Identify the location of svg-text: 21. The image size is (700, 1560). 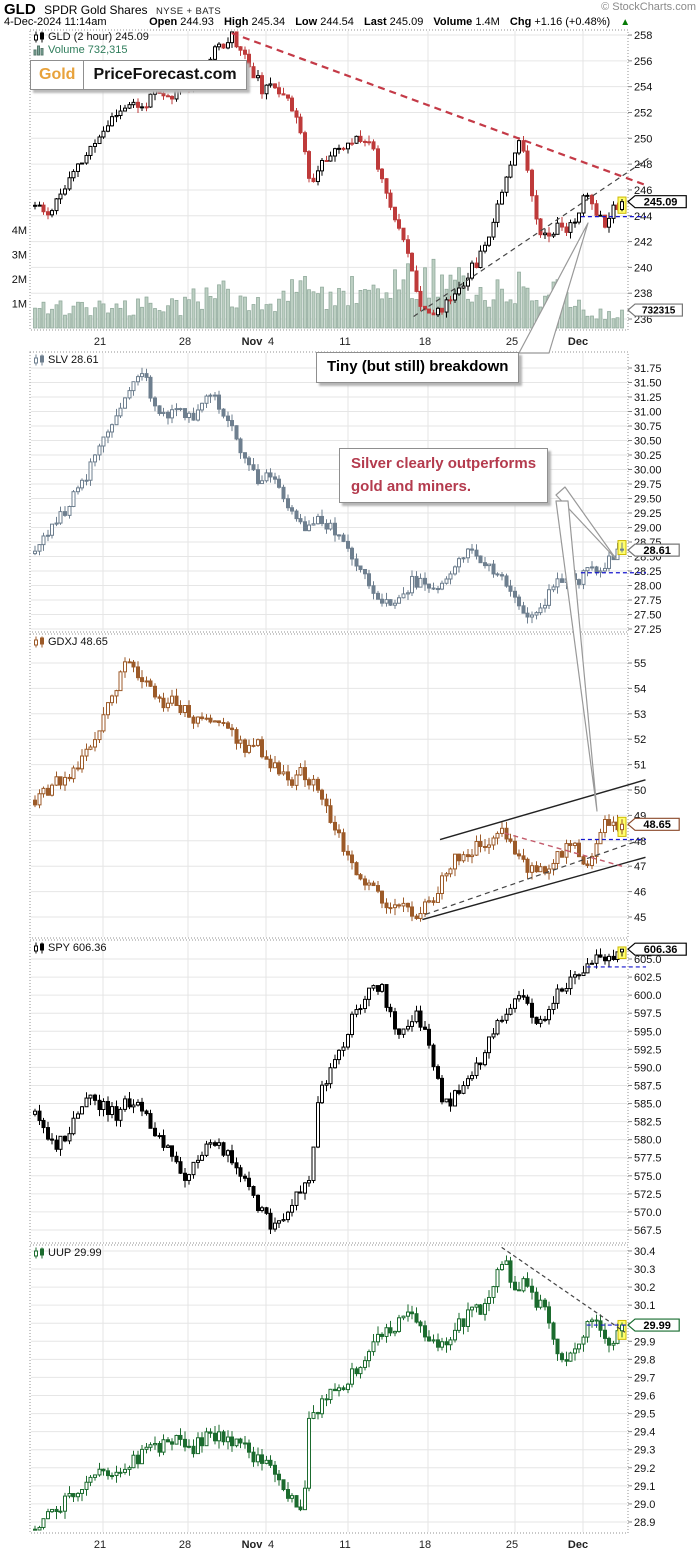
(100, 1545).